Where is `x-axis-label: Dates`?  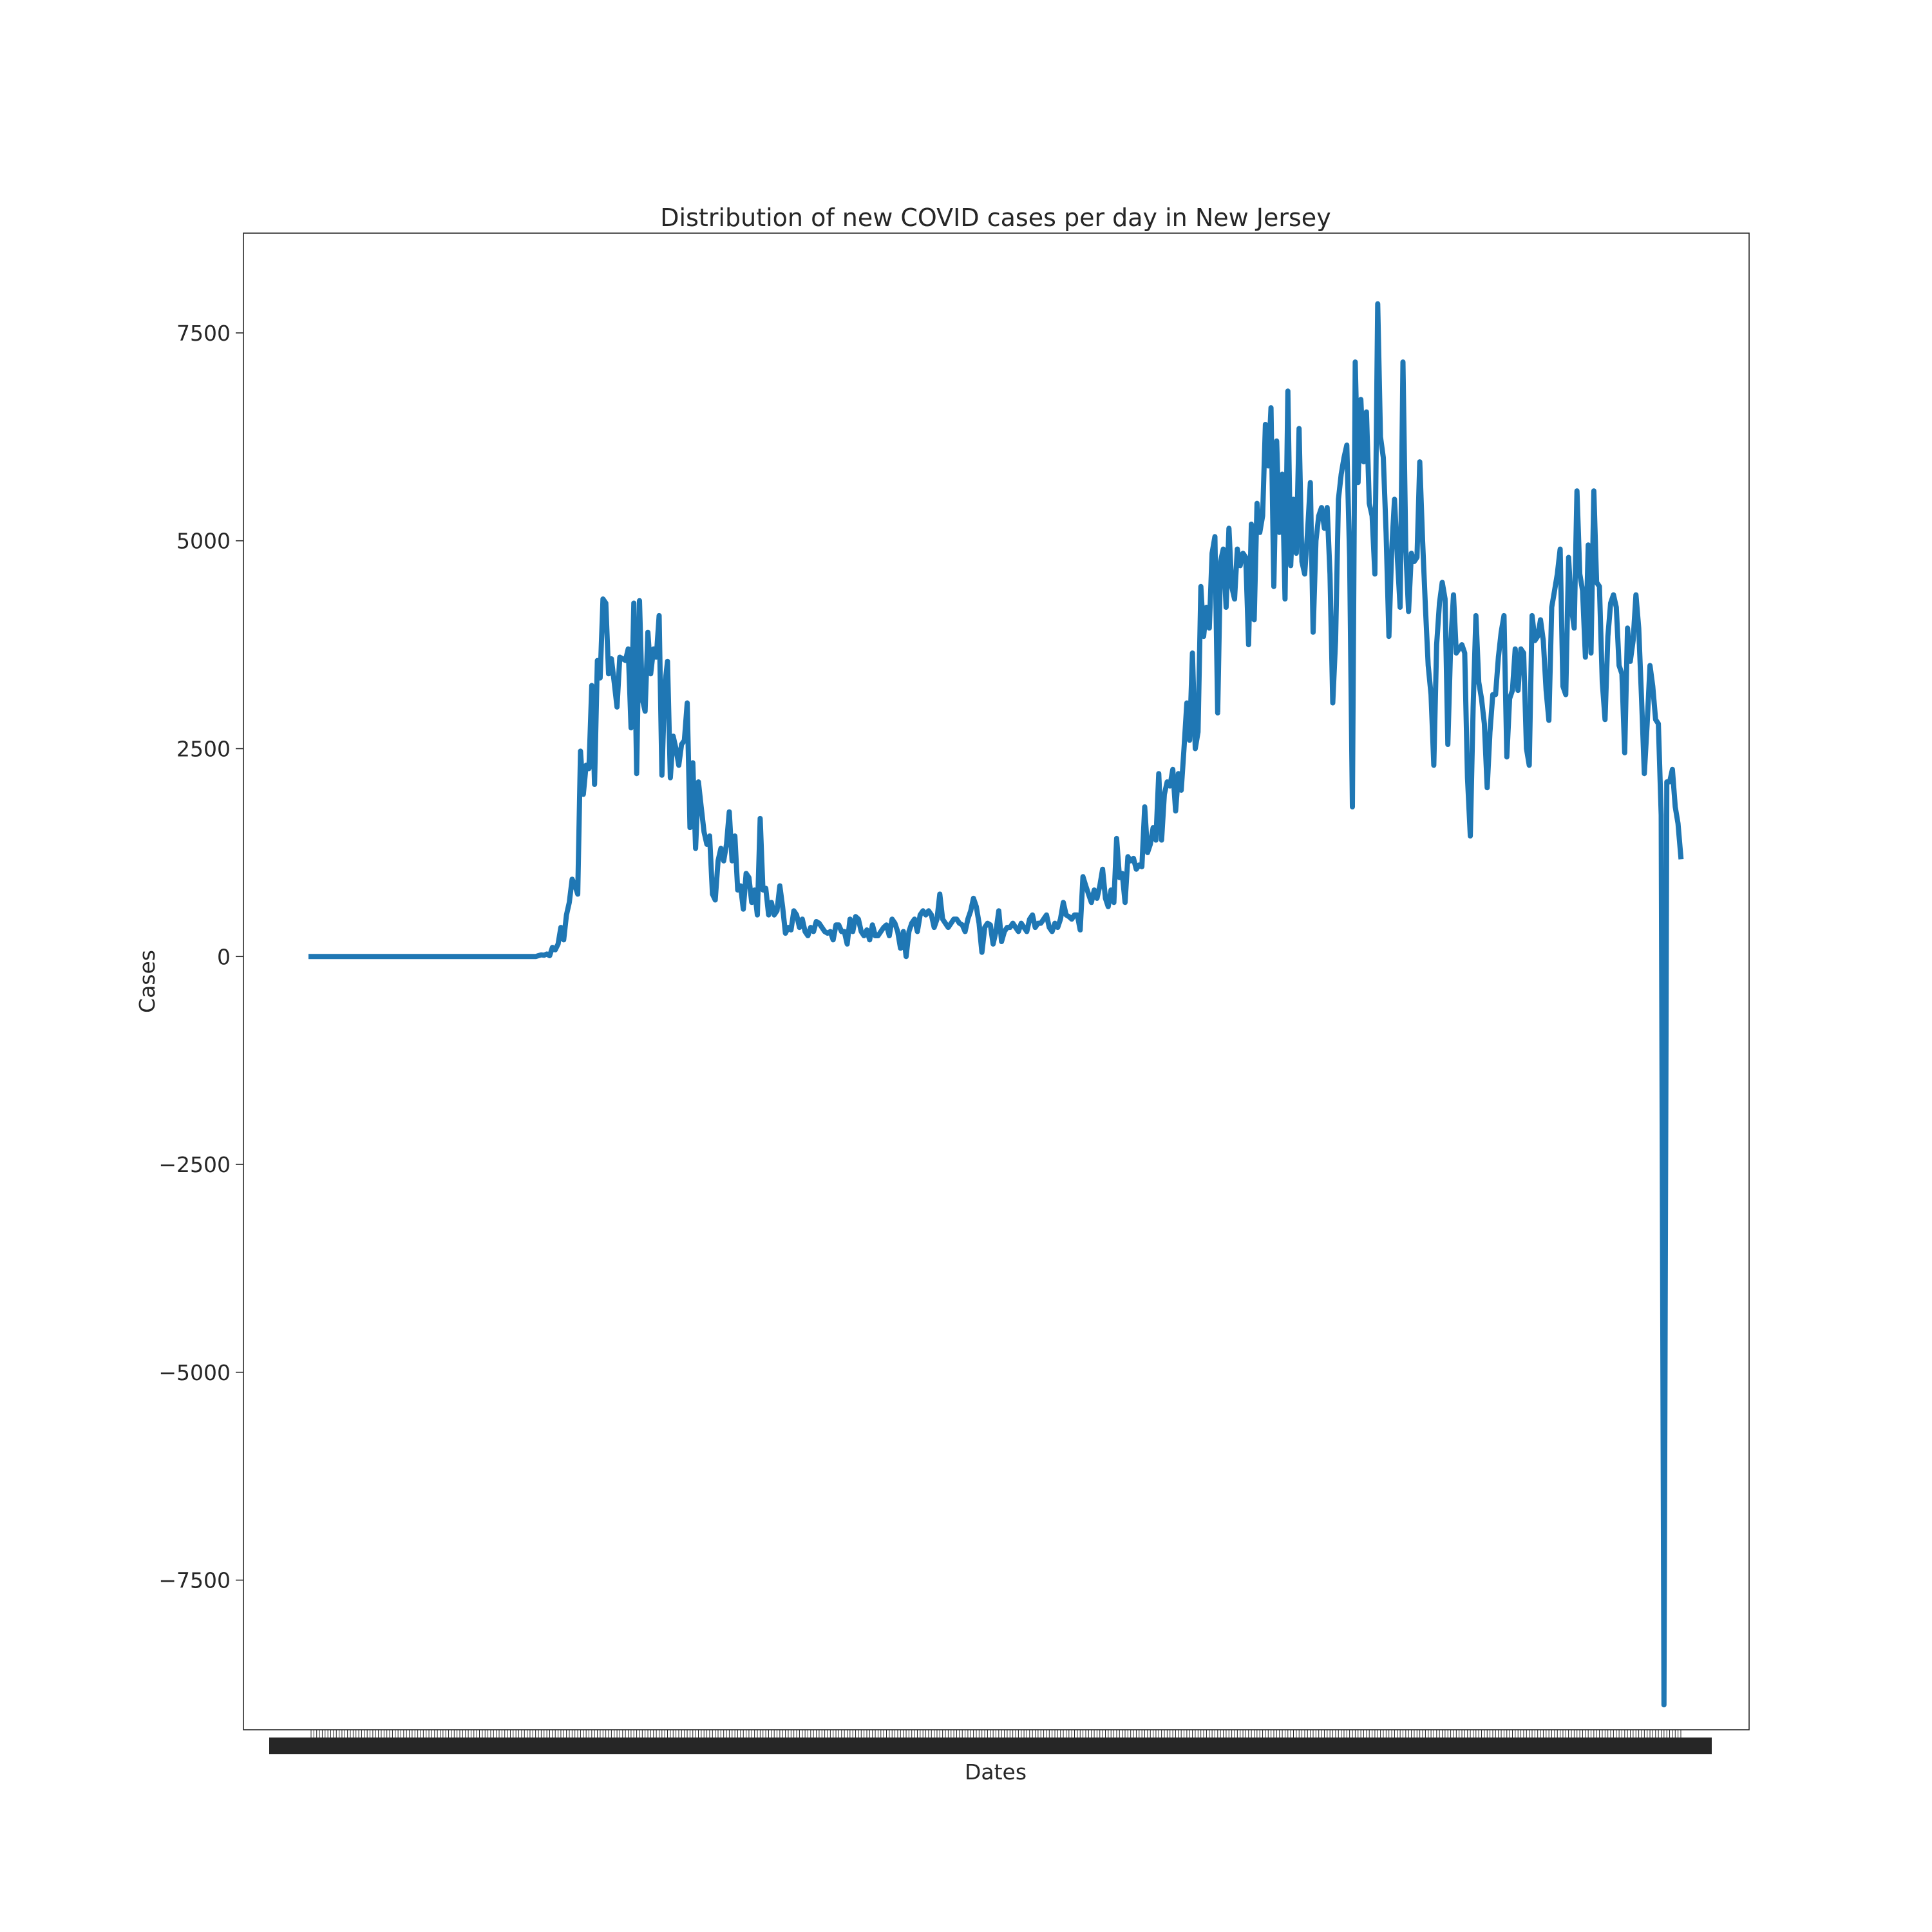
x-axis-label: Dates is located at coordinates (996, 1772).